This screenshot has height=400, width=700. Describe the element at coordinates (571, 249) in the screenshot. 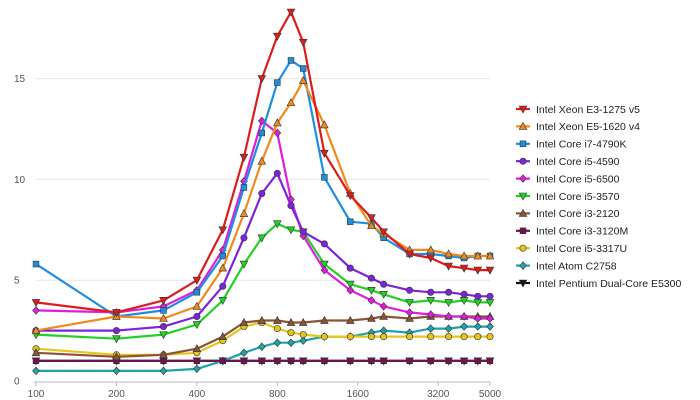

I see `legend-item-intel-core-i5-3317u: Intel Core i5-3317U` at that location.